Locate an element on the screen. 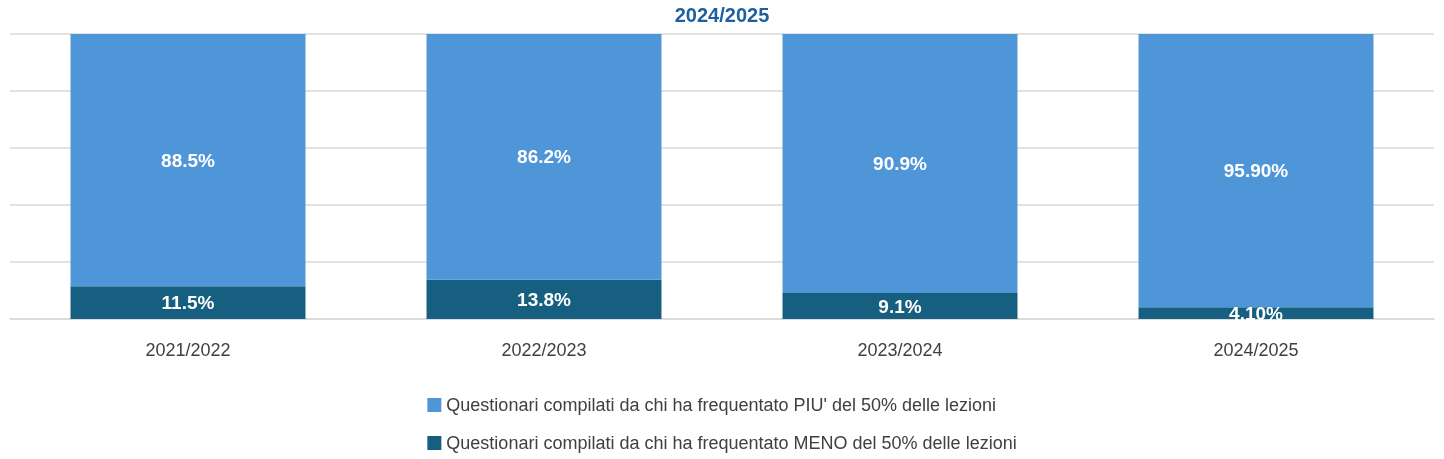  legend-label: Questionari compilati da chi ha frequentato PIU' del 50% delle lezioni is located at coordinates (721, 405).